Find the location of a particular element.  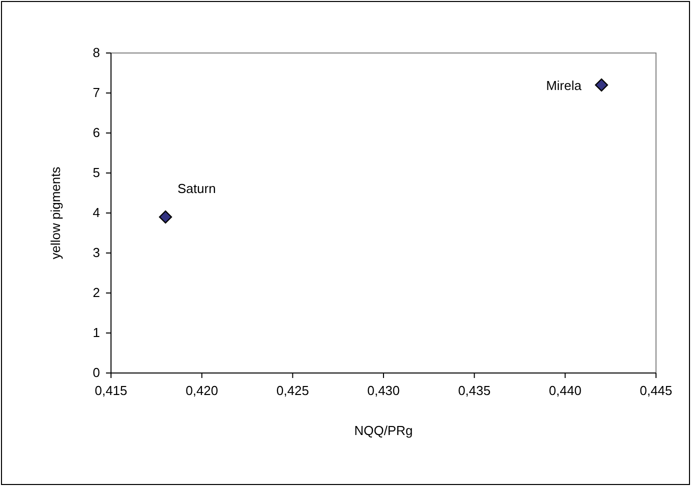

y-tick-label: 4 is located at coordinates (96, 212).